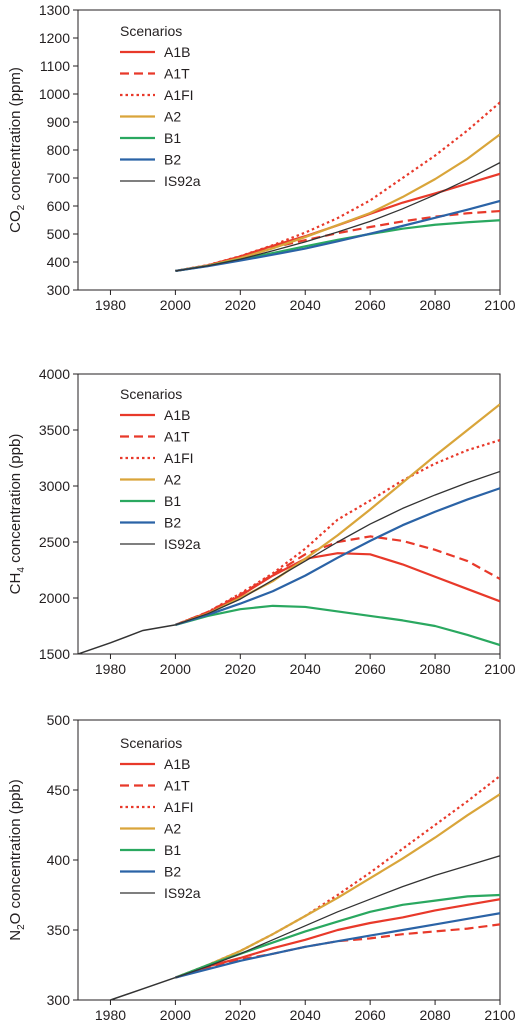 The height and width of the screenshot is (1024, 516). I want to click on y-tick-label: 450, so click(59, 790).